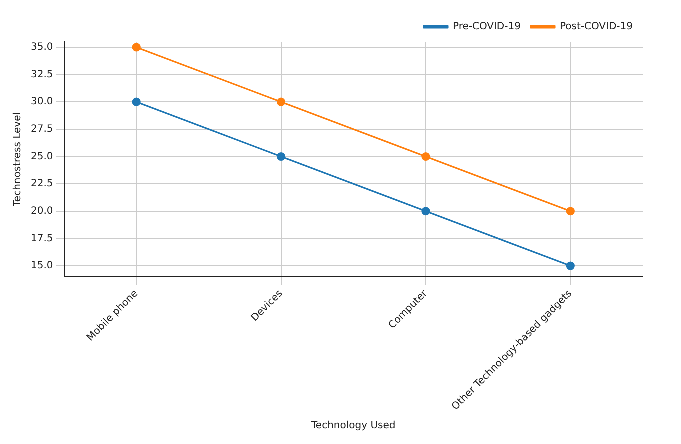 The height and width of the screenshot is (444, 681). Describe the element at coordinates (42, 102) in the screenshot. I see `y-tick-label: 30.0` at that location.